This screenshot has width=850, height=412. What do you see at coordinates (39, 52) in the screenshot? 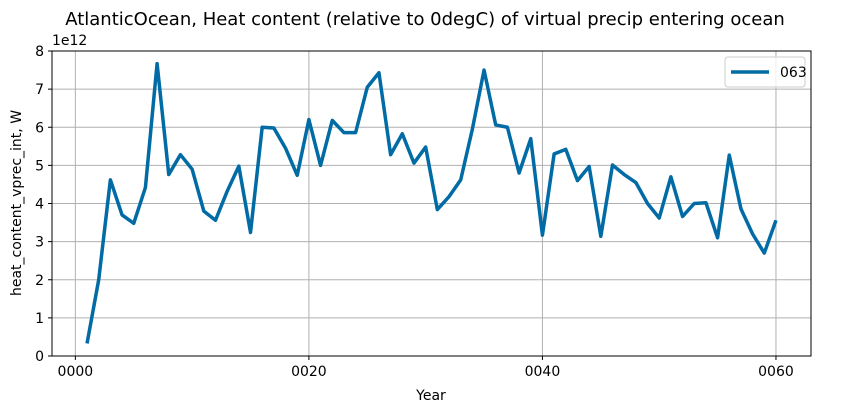
I see `y-tick-label: 8` at bounding box center [39, 52].